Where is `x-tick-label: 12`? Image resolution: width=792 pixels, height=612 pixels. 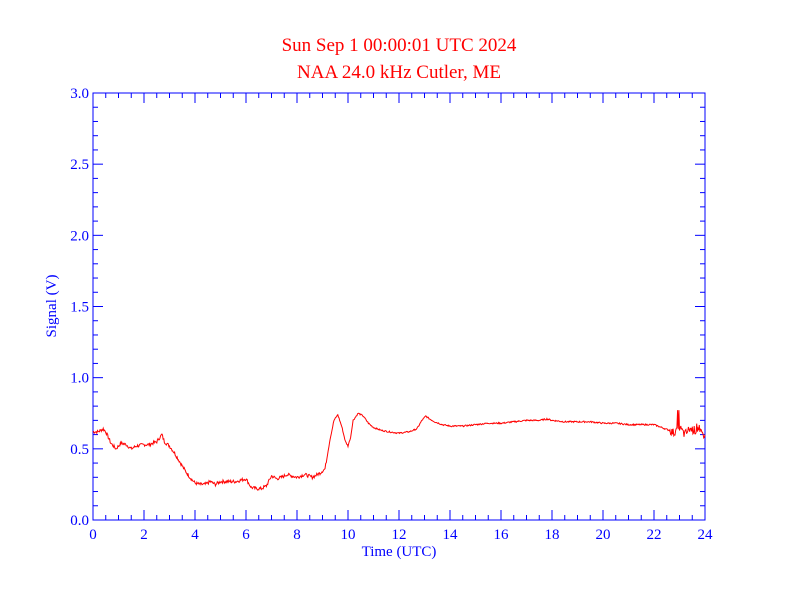 x-tick-label: 12 is located at coordinates (399, 535).